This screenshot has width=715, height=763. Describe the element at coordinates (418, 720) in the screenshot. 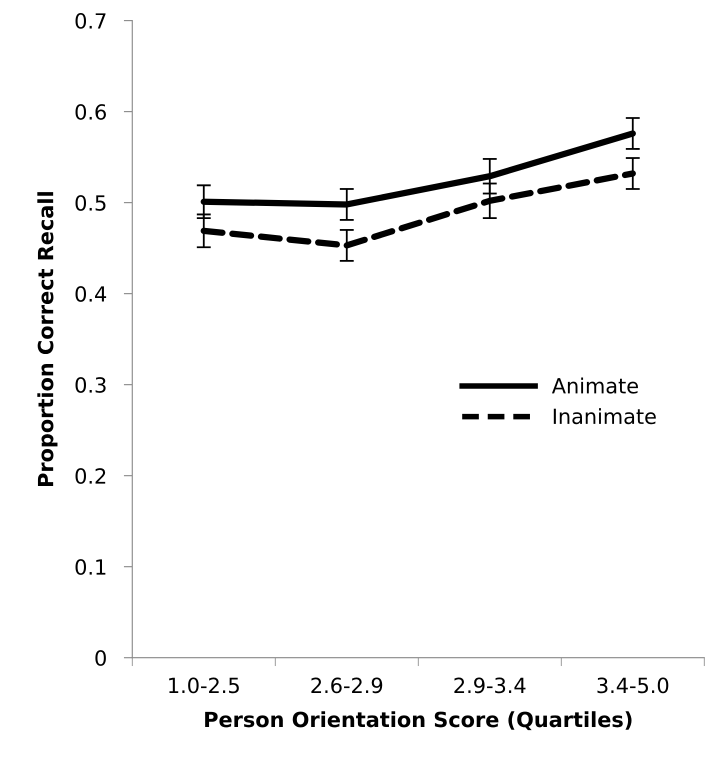

I see `x-axis-title: Person Orientation Score (Quartiles)` at that location.